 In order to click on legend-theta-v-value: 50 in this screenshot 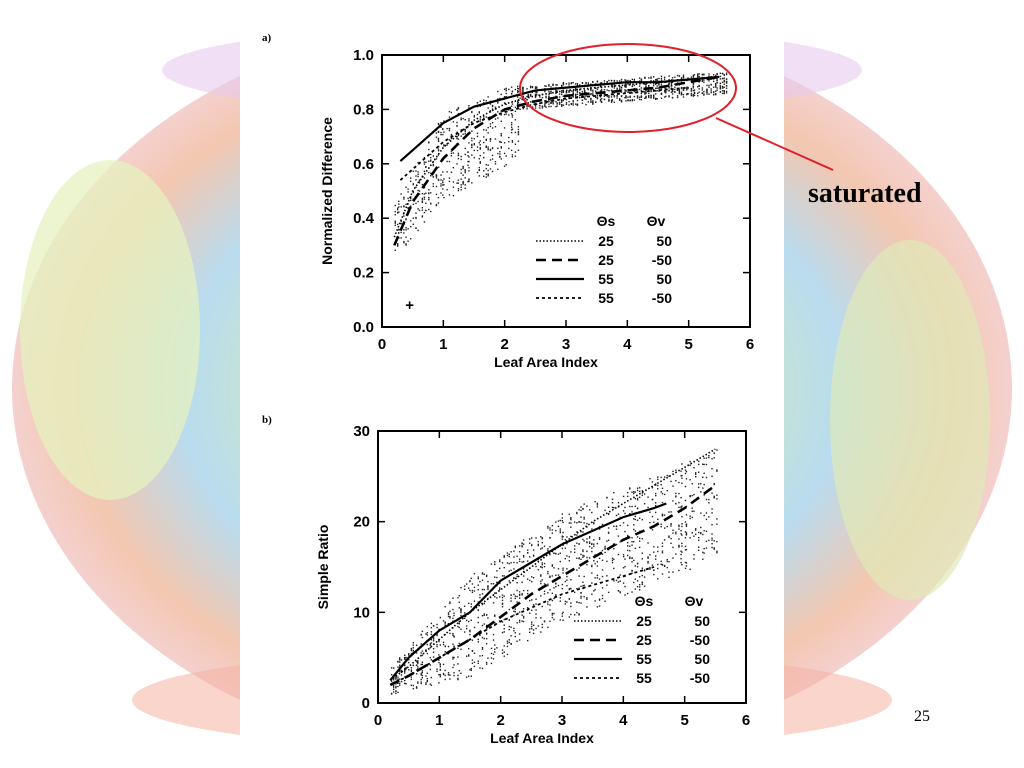, I will do `click(664, 279)`.